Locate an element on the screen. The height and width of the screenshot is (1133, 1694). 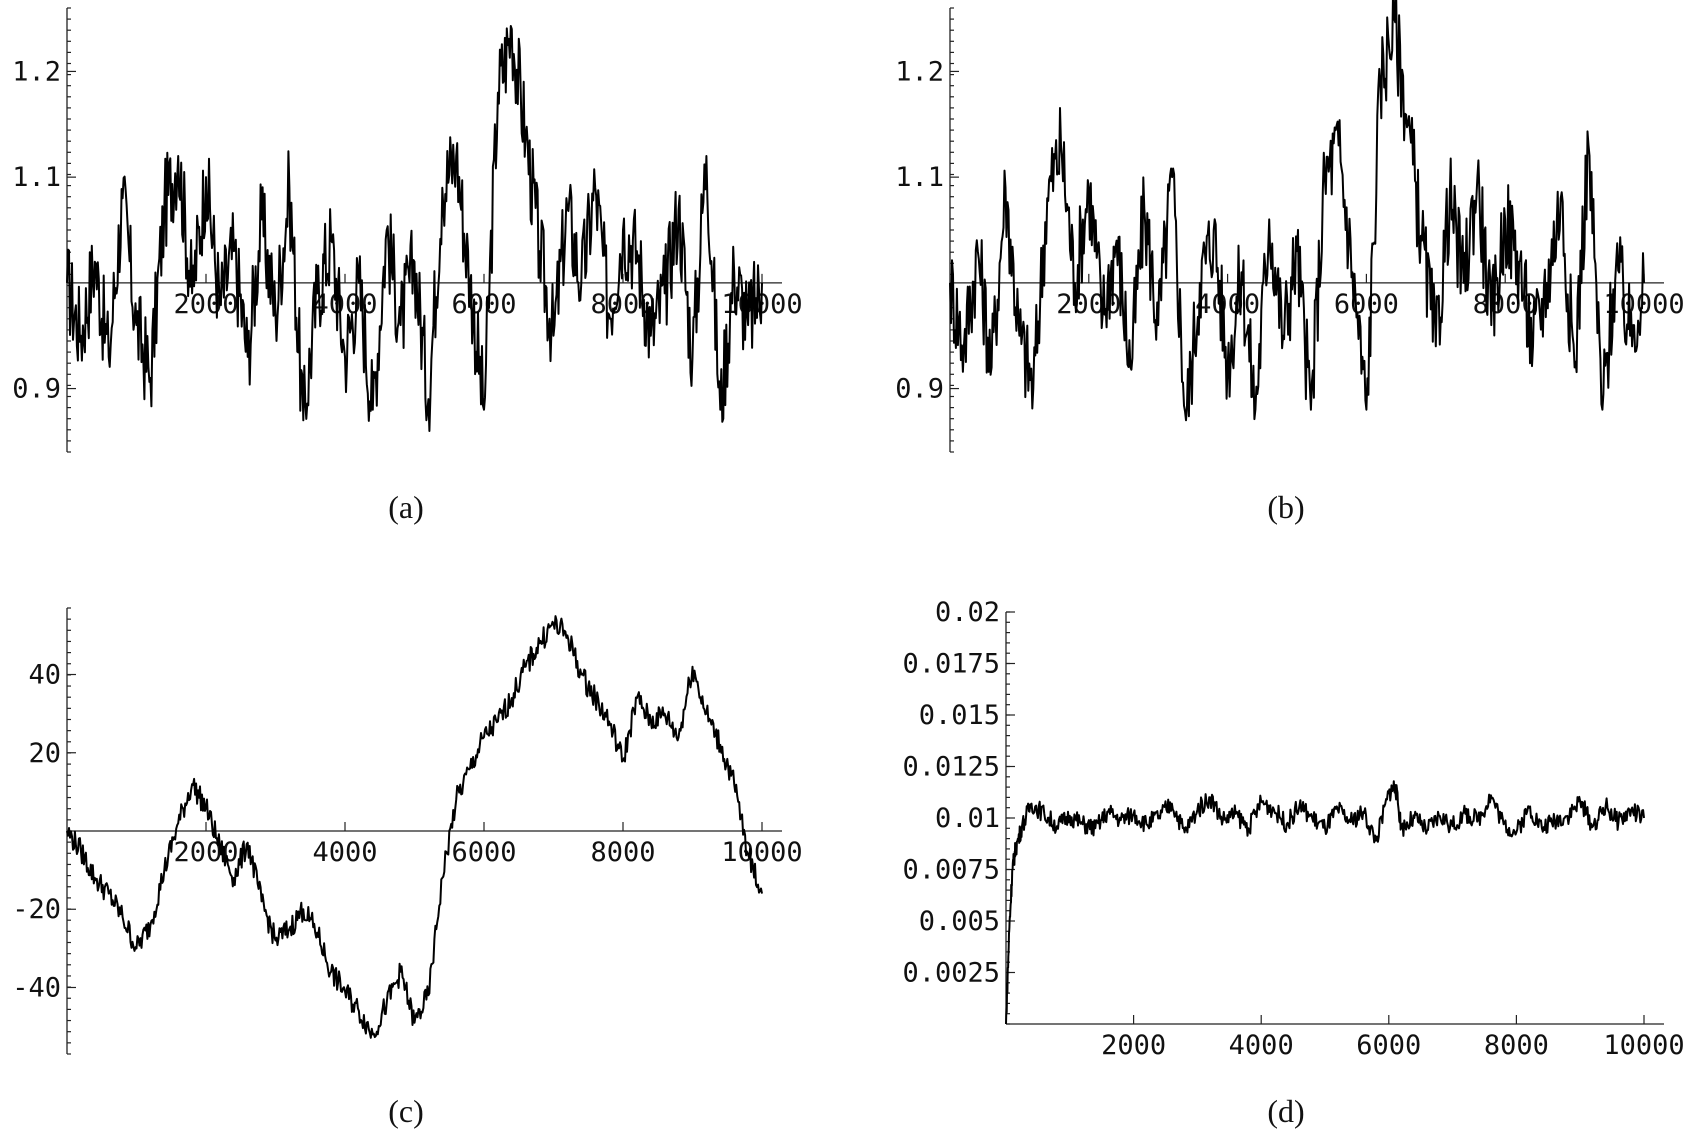
y-tick-label: 0.0025 is located at coordinates (951, 973).